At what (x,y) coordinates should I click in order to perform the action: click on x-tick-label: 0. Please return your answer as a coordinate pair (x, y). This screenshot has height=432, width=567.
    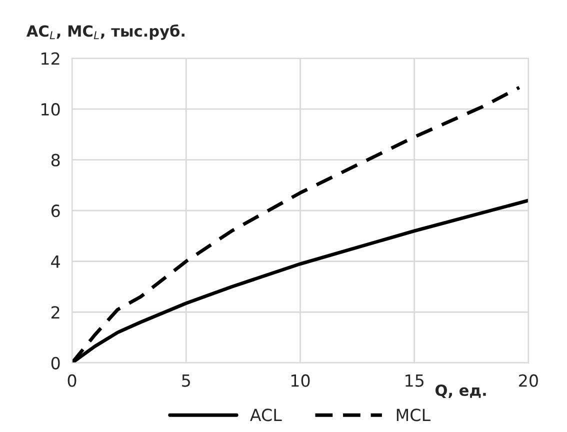
    Looking at the image, I should click on (72, 380).